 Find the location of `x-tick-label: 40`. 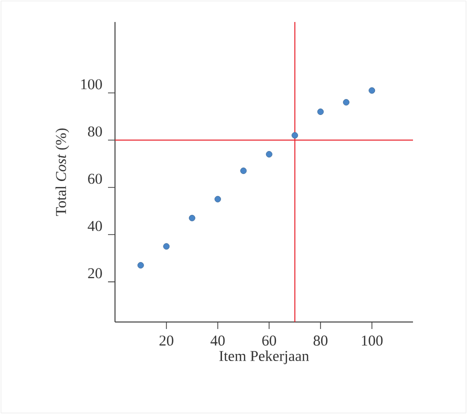

x-tick-label: 40 is located at coordinates (217, 341).